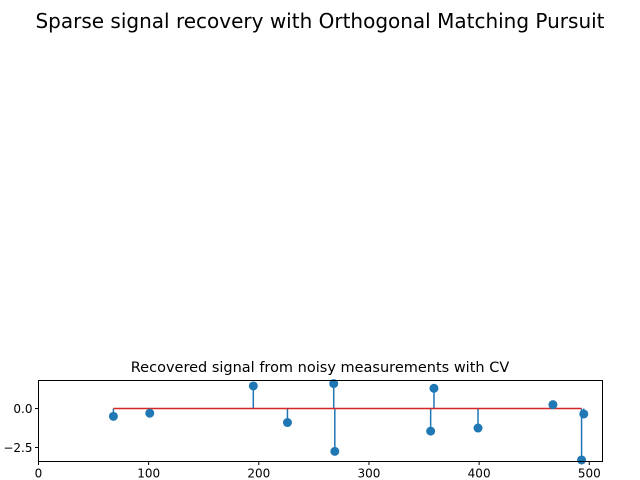 This screenshot has width=640, height=480. Describe the element at coordinates (21, 428) in the screenshot. I see `y-axis: 0.0 −2.5` at that location.